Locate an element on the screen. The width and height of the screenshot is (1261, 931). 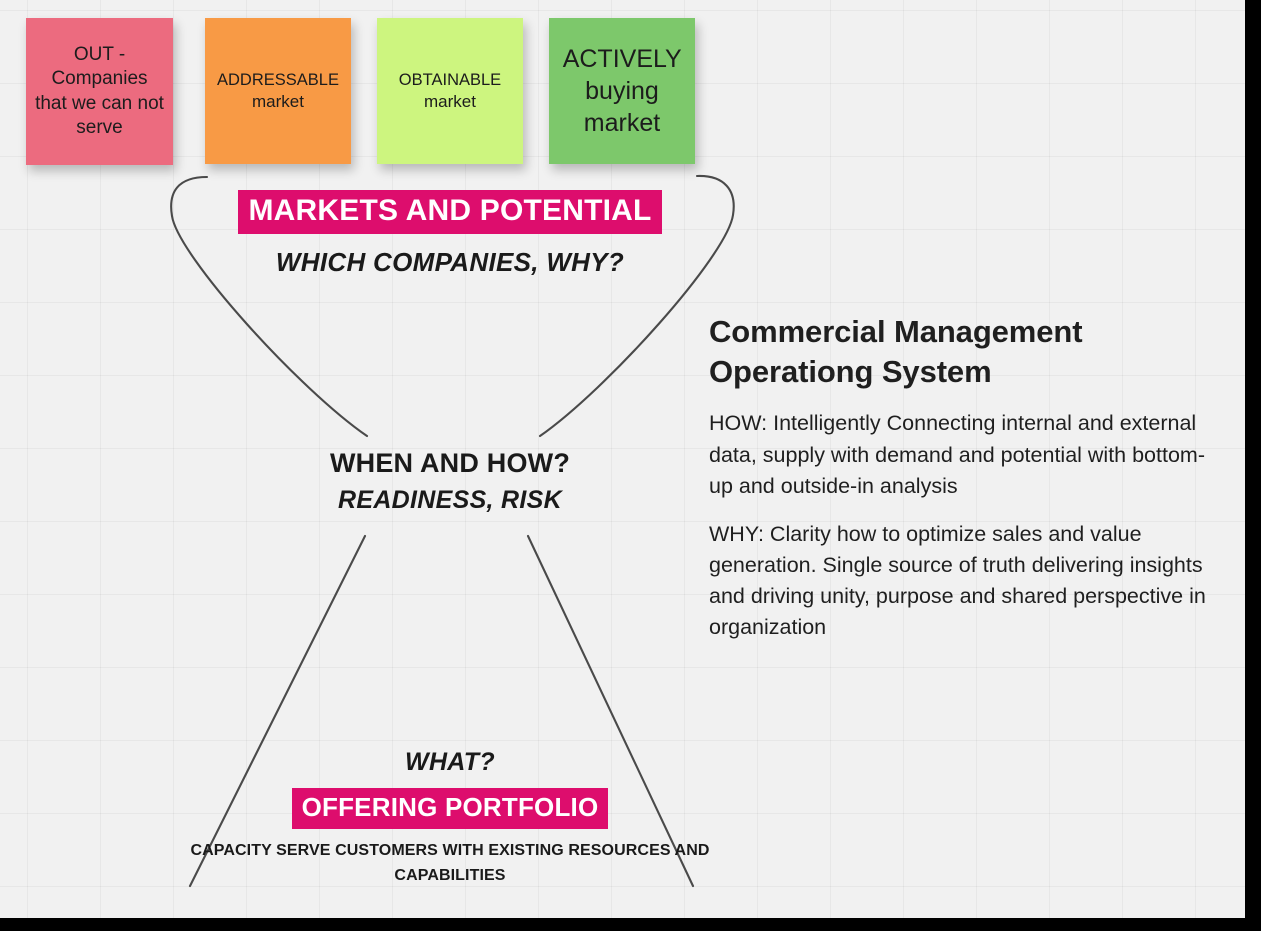
sticky-note-addressable: ADDRESSABLE market is located at coordinates (278, 91).